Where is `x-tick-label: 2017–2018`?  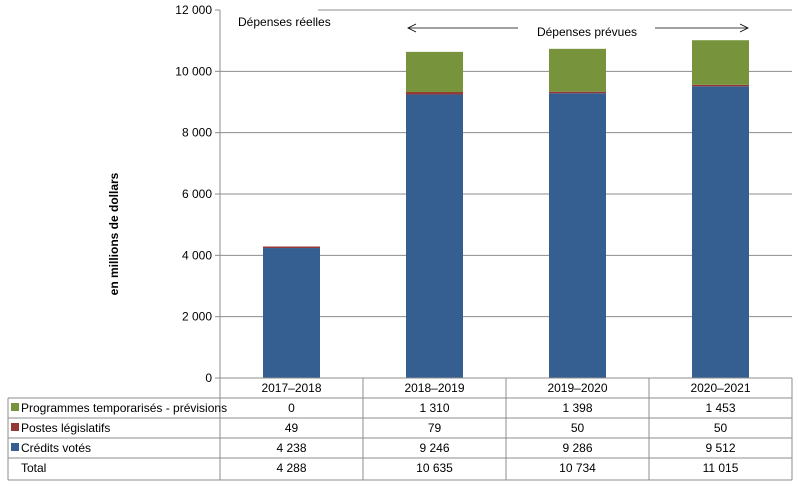 x-tick-label: 2017–2018 is located at coordinates (291, 388).